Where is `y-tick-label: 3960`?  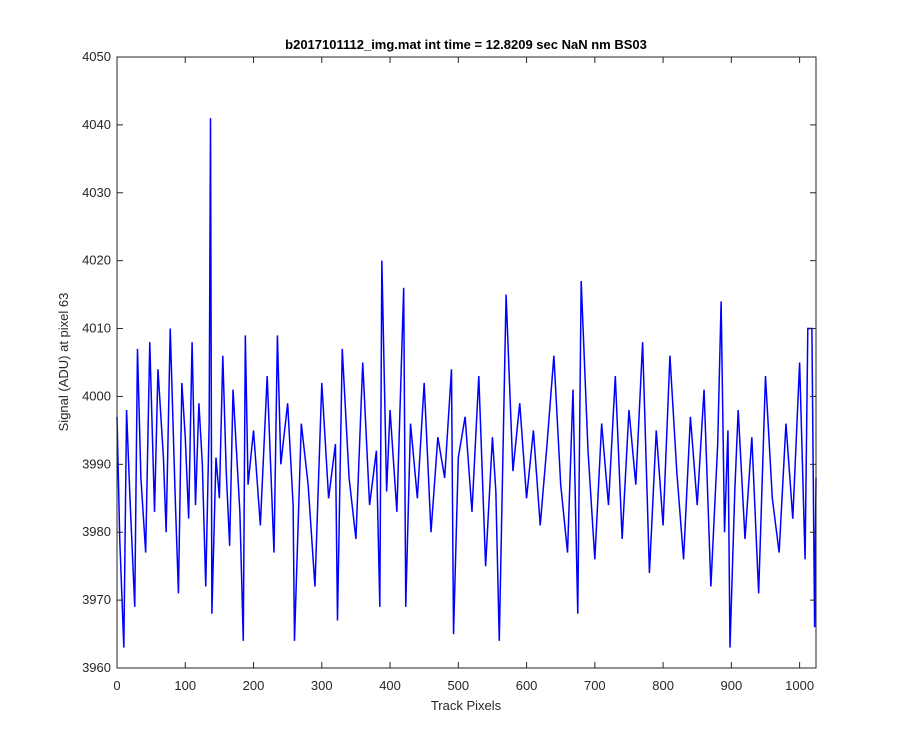
y-tick-label: 3960 is located at coordinates (96, 667).